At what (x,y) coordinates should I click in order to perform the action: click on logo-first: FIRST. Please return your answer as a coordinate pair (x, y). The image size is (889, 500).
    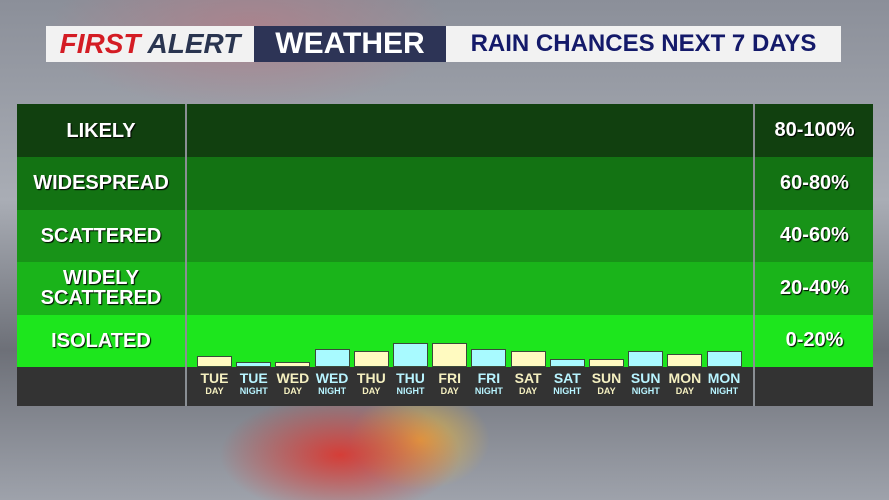
    Looking at the image, I should click on (100, 43).